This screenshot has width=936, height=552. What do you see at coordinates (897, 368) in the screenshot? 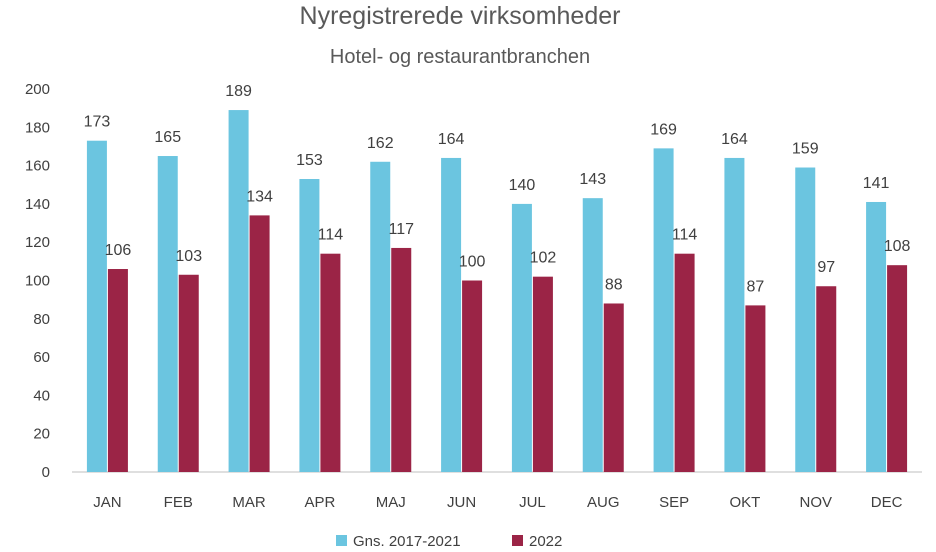
I see `bar-2022-dec` at bounding box center [897, 368].